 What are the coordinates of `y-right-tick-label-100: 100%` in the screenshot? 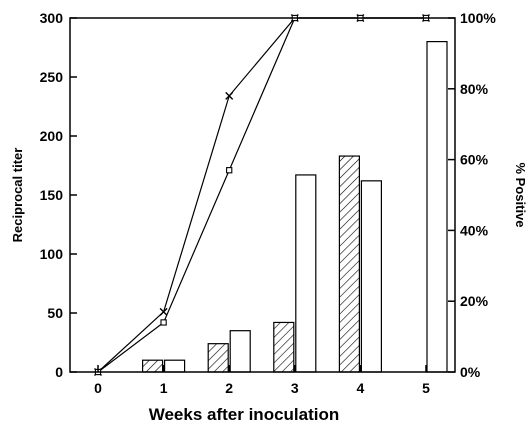 It's located at (478, 18).